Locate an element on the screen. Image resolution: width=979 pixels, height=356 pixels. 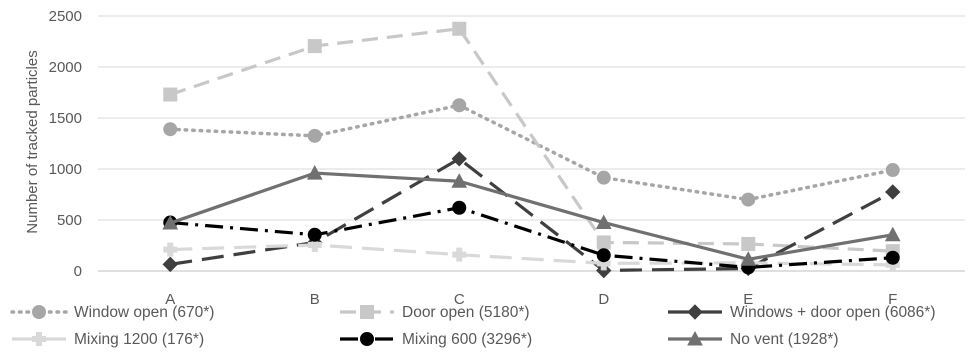
legend-item: Mixing 600 (3296*) is located at coordinates (436, 339).